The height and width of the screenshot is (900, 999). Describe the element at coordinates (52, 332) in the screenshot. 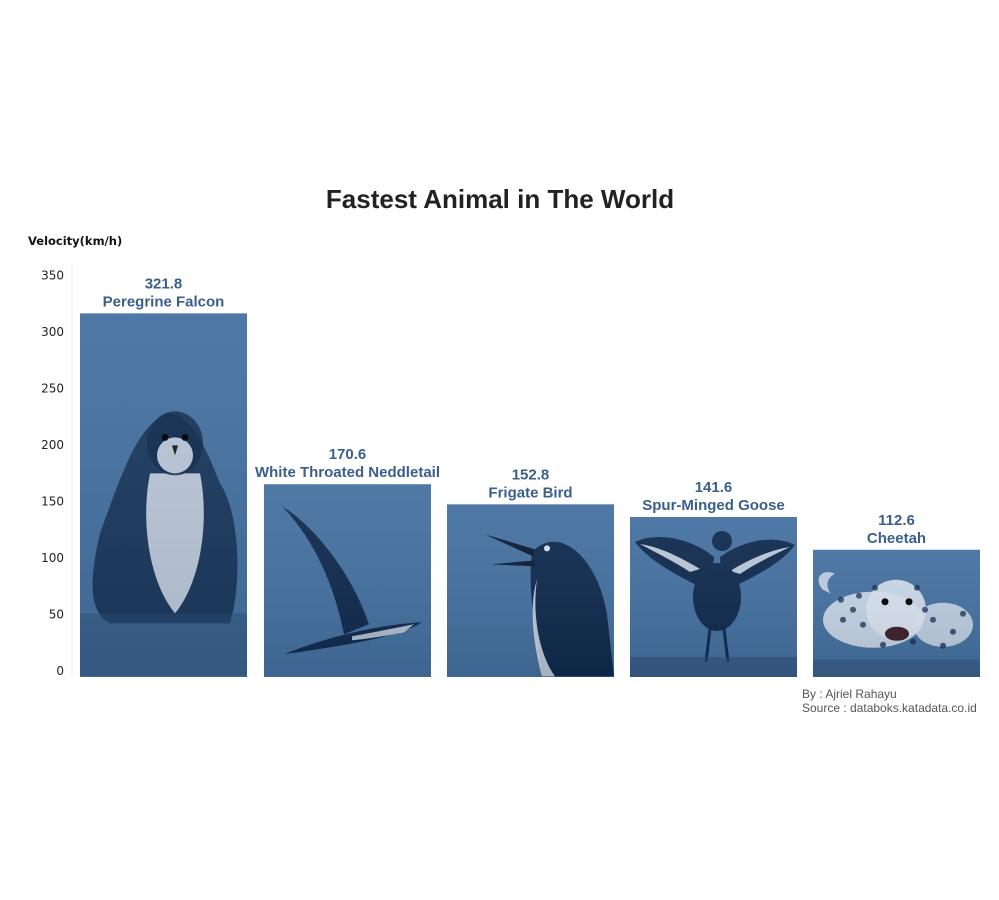

I see `y-tick-label: 300` at that location.